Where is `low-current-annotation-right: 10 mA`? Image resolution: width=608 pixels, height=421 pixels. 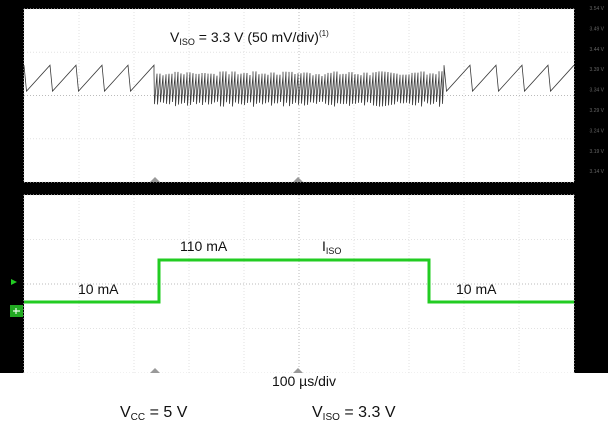
low-current-annotation-right: 10 mA is located at coordinates (476, 289).